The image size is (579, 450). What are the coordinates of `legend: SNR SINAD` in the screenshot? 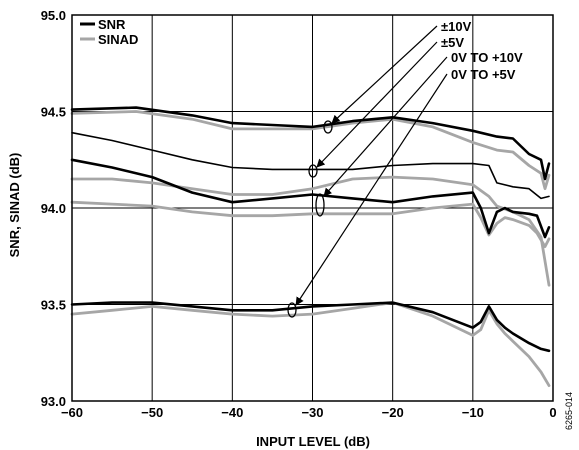 It's located at (109, 32).